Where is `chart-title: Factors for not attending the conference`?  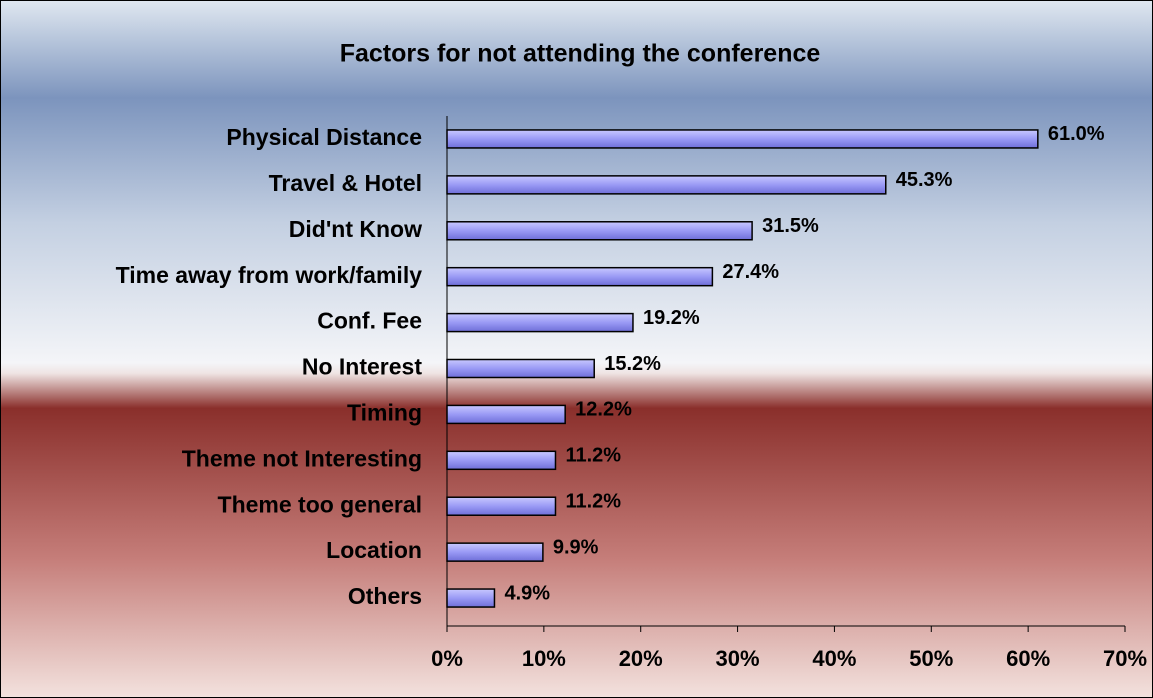
chart-title: Factors for not attending the conference is located at coordinates (580, 54).